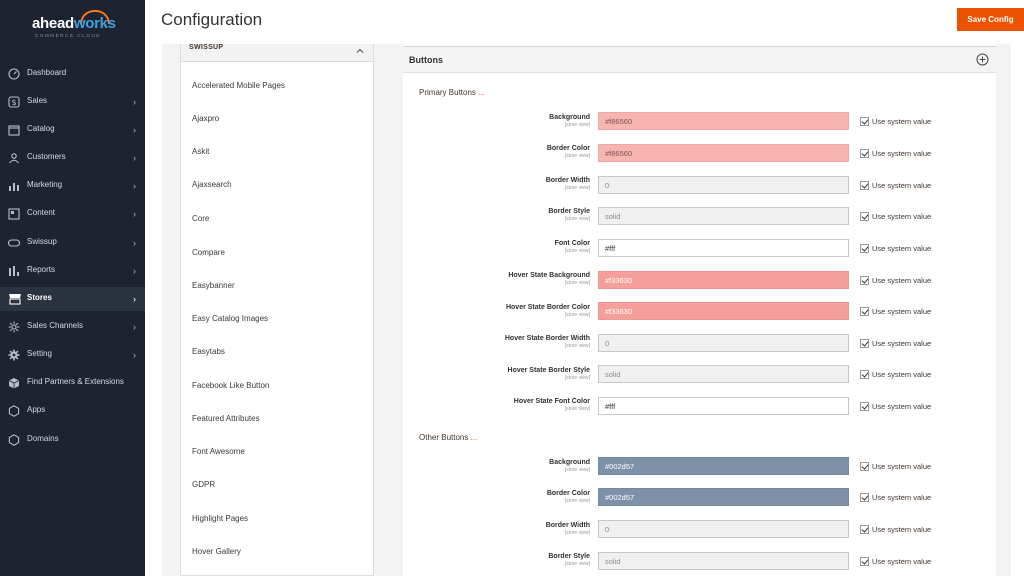 The width and height of the screenshot is (1024, 576). Describe the element at coordinates (277, 85) in the screenshot. I see `tab-accelerated-mobile-pages: Accelerated Mobile Pages` at that location.